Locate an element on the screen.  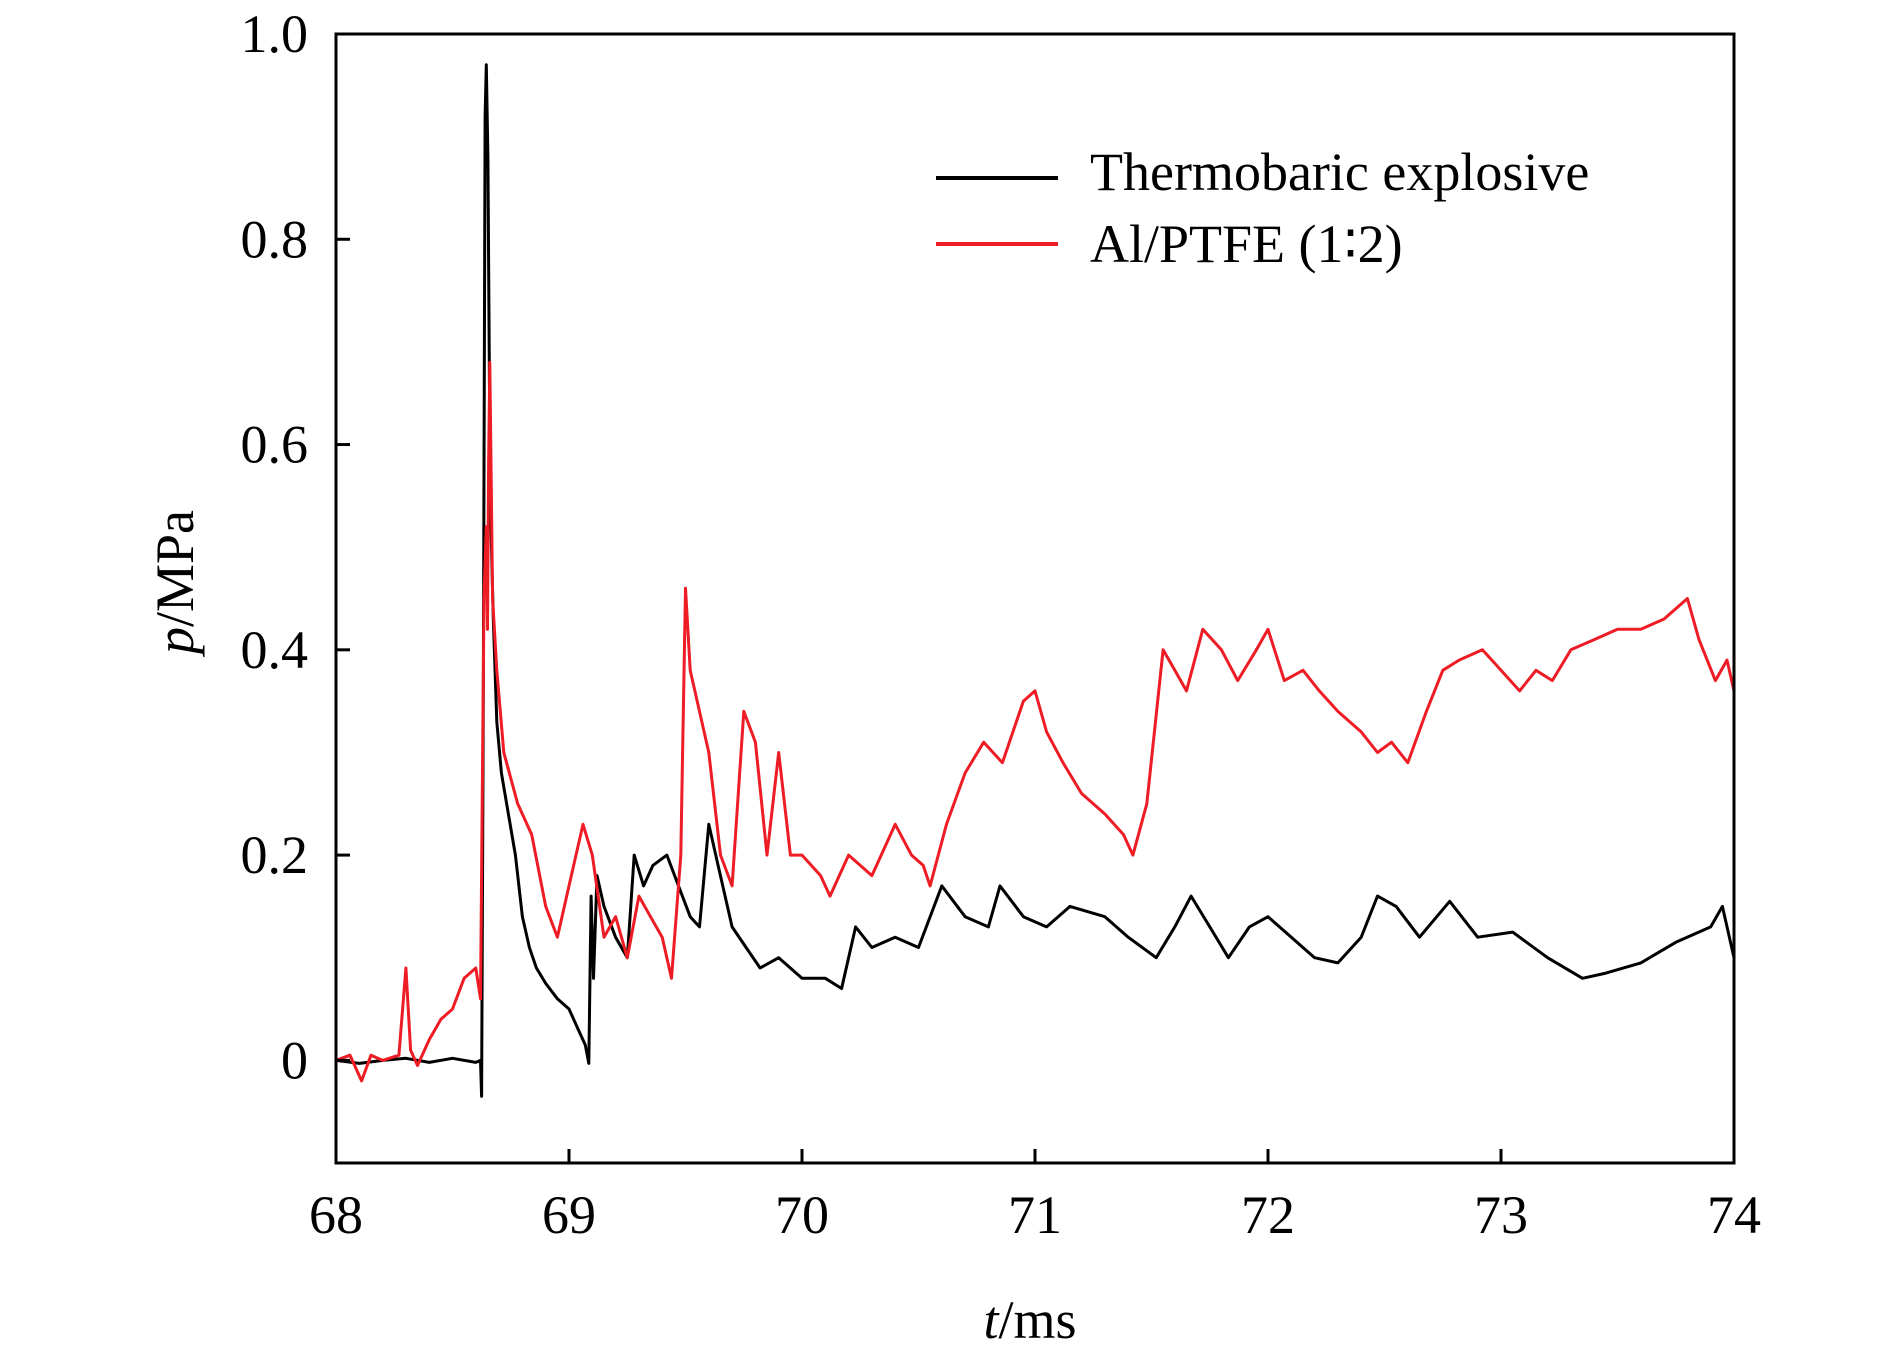
x-tick-label: 72 is located at coordinates (1268, 1215).